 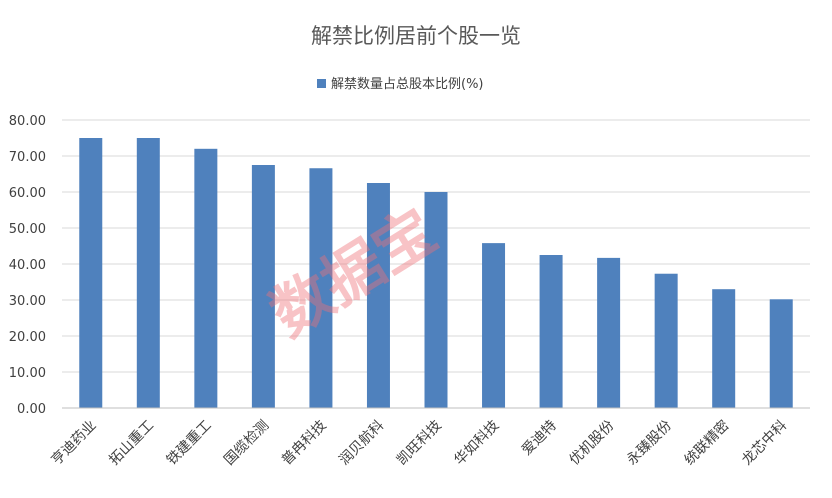 I want to click on x-tick-label: 爱迪特, so click(x=539, y=438).